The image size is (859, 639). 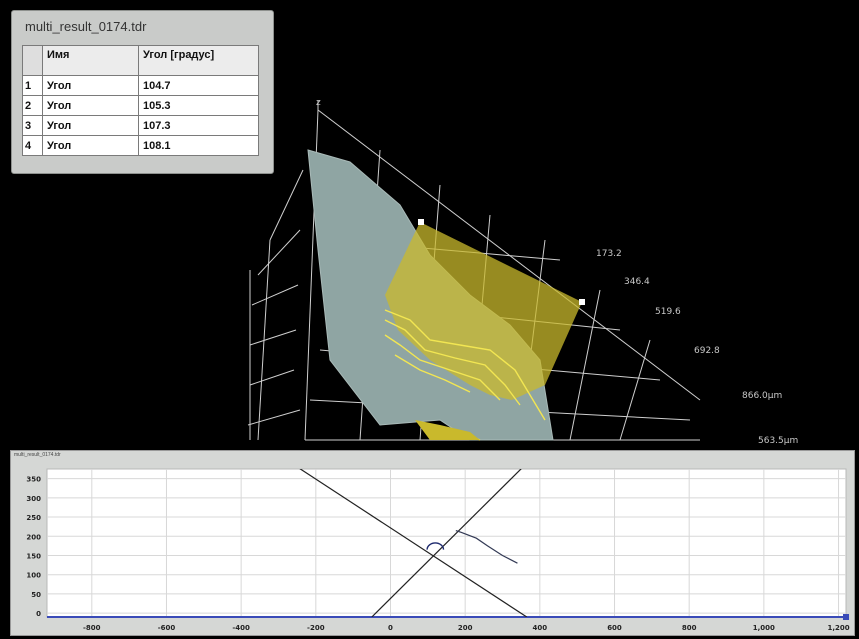 I want to click on y-tick-label: 200, so click(x=33, y=537).